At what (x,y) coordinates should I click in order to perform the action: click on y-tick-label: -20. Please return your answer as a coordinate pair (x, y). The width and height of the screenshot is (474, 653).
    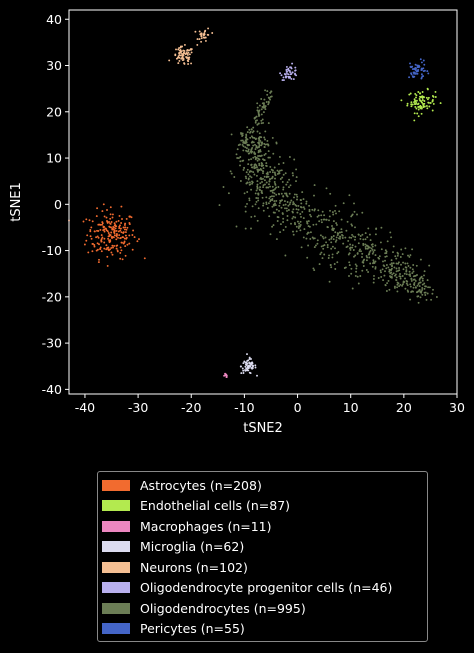
    Looking at the image, I should click on (52, 296).